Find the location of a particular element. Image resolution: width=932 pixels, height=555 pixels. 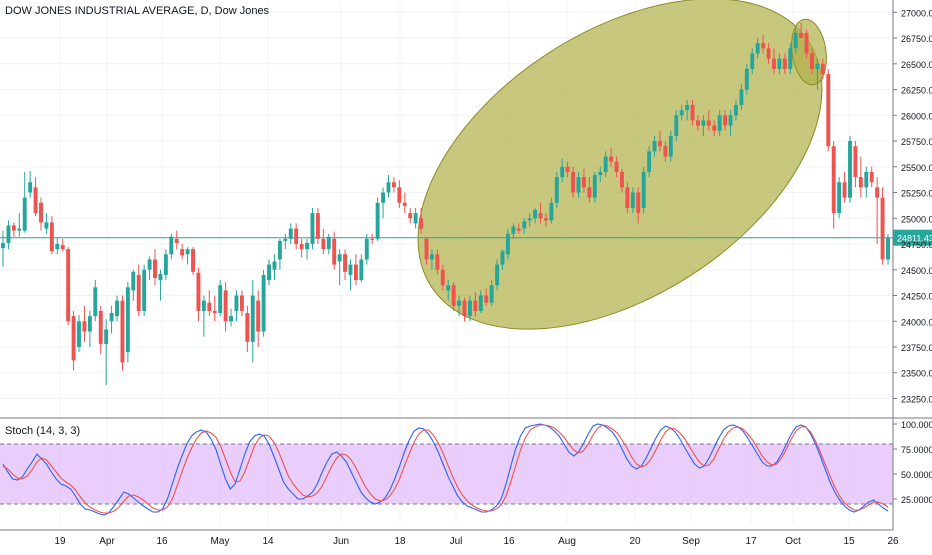

price-tick-label: 24500.00 is located at coordinates (916, 271).